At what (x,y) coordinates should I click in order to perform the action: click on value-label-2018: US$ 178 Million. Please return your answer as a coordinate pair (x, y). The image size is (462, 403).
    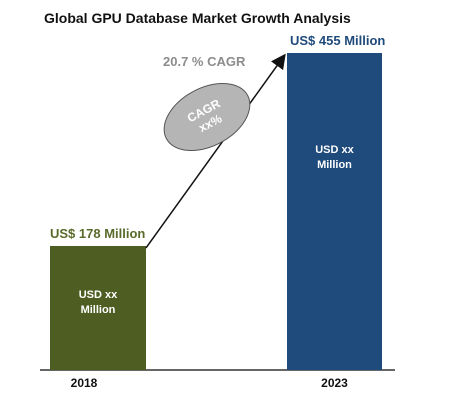
    Looking at the image, I should click on (97, 233).